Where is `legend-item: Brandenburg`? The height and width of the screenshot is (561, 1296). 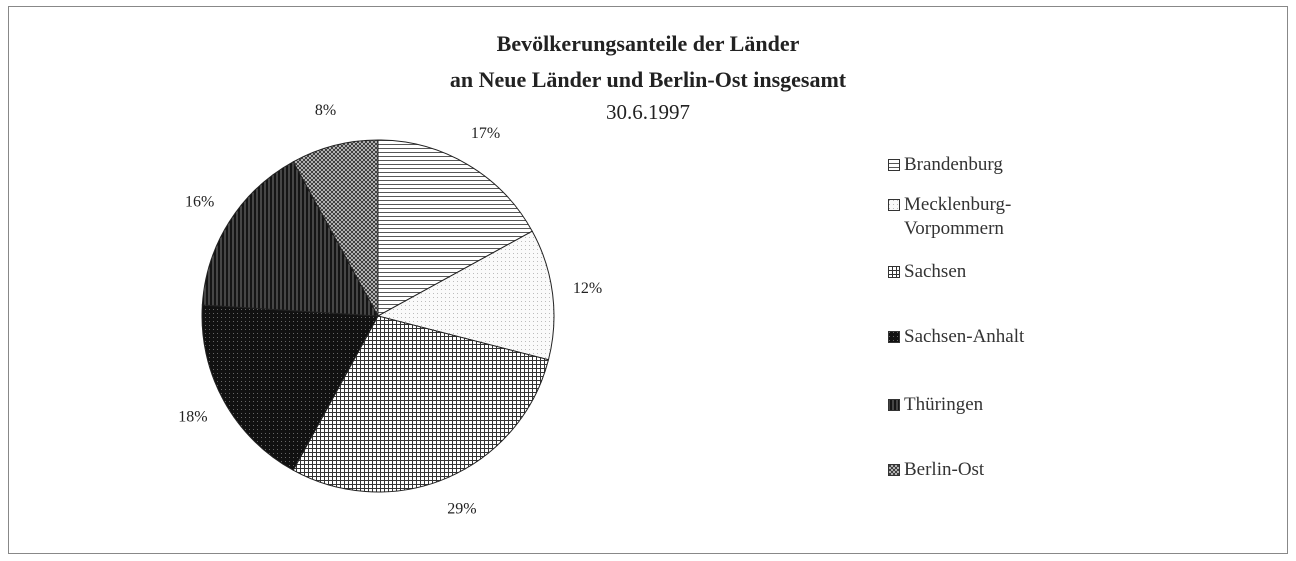 legend-item: Brandenburg is located at coordinates (973, 165).